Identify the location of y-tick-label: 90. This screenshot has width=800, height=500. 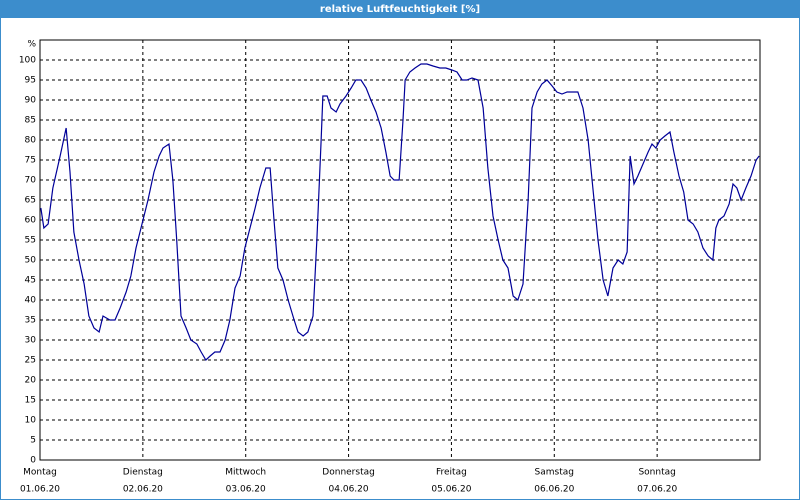
(31, 101).